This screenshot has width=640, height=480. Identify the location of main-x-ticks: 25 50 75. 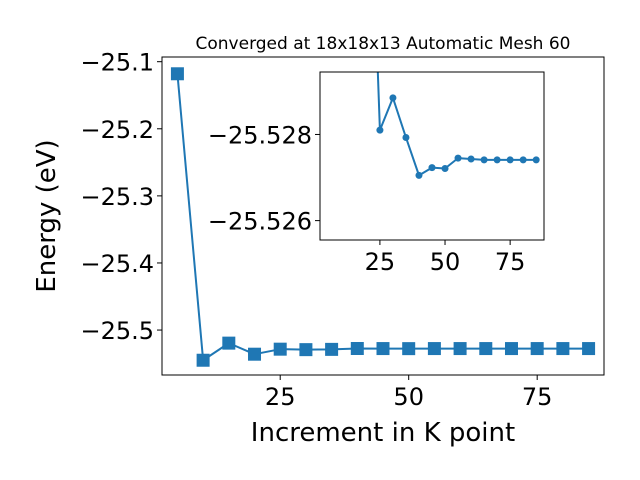
(409, 393).